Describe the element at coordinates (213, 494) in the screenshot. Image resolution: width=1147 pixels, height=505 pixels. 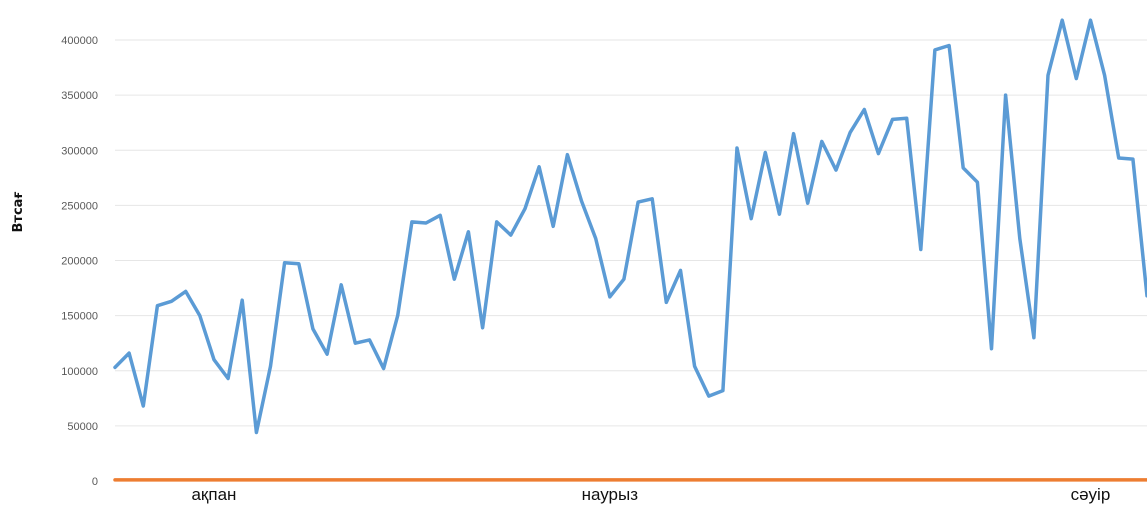
I see `x-tick-label: ақпан` at that location.